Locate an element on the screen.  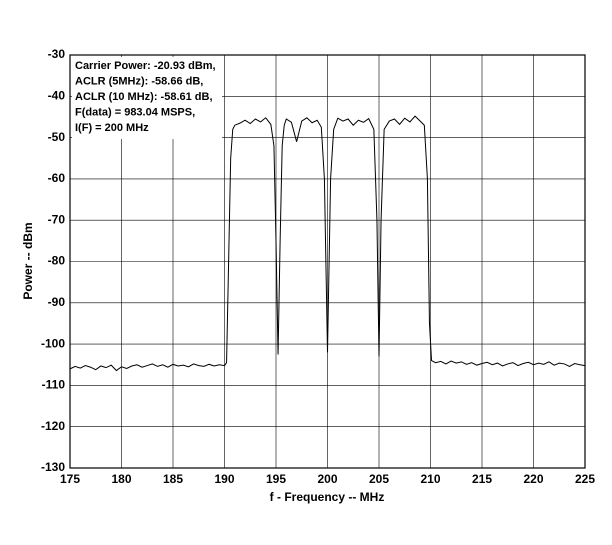
x-axis-label: f - Frequency -- MHz is located at coordinates (327, 497).